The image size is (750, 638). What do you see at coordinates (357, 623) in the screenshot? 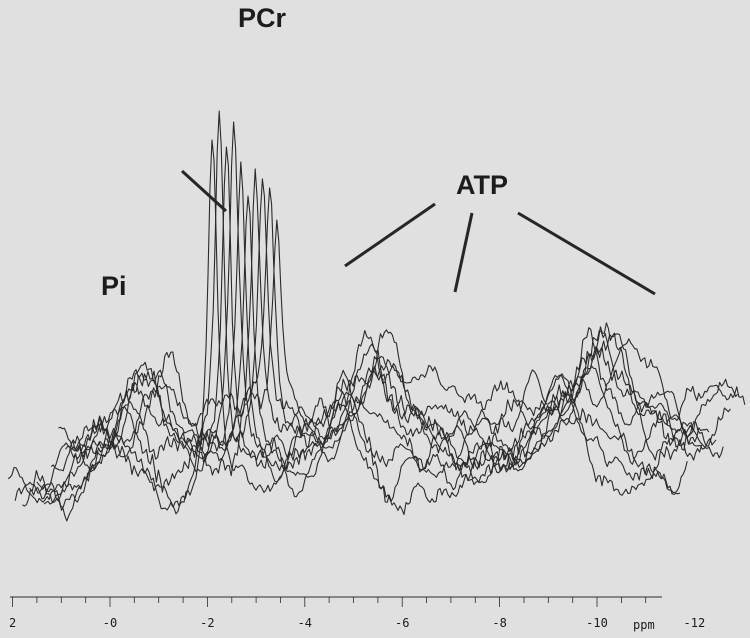
I see `x-axis-tick-labels: 2-0-2-4-6-8-10-12-14-16-18` at bounding box center [357, 623].